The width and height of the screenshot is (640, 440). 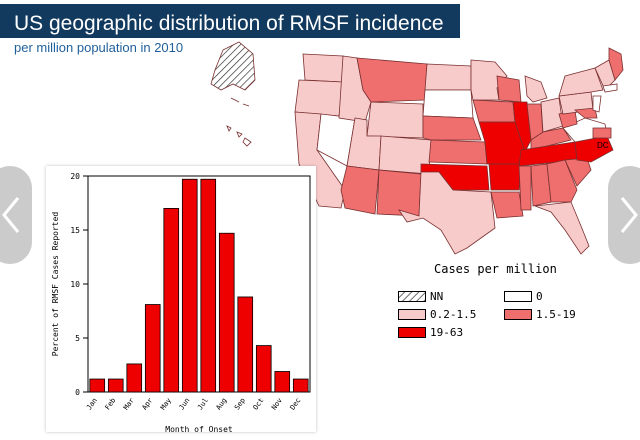 I want to click on x-tick-label: Nov, so click(x=277, y=404).